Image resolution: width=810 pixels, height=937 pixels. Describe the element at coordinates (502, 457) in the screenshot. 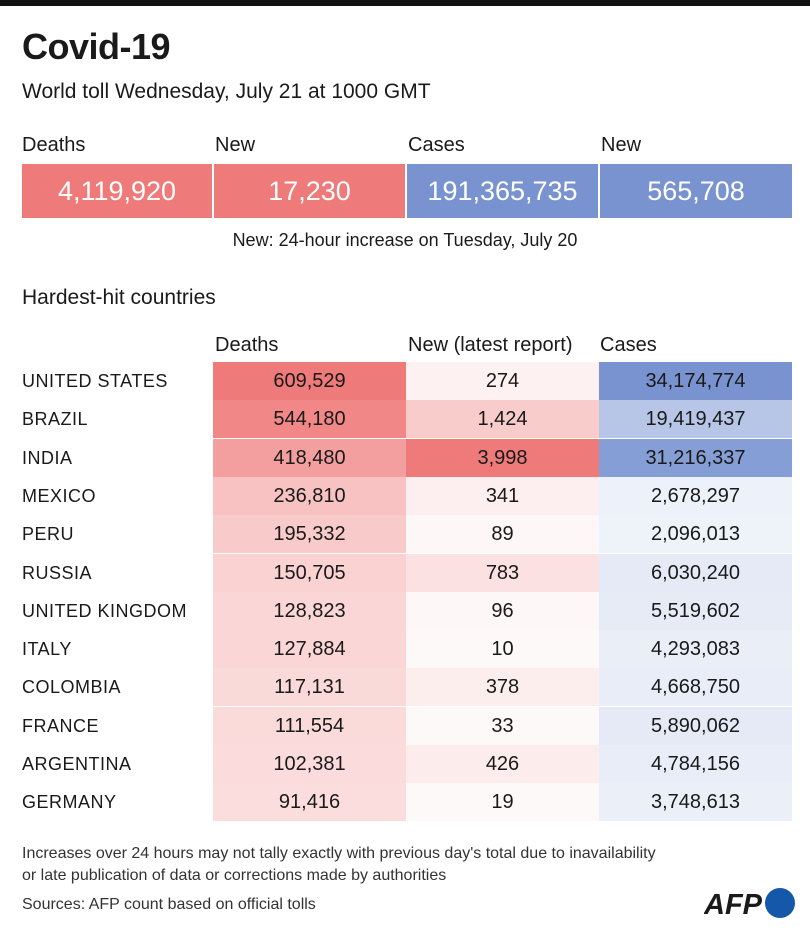

I see `new-cell: 3,998` at that location.